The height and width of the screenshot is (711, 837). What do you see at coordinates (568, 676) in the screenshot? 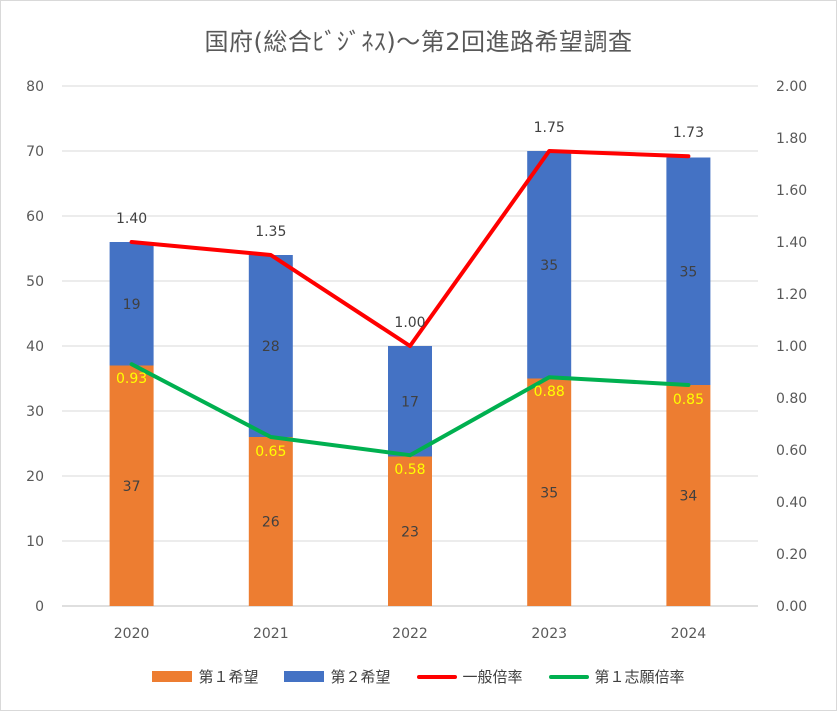
I see `legend-swatch-first-choice-ratio` at bounding box center [568, 676].